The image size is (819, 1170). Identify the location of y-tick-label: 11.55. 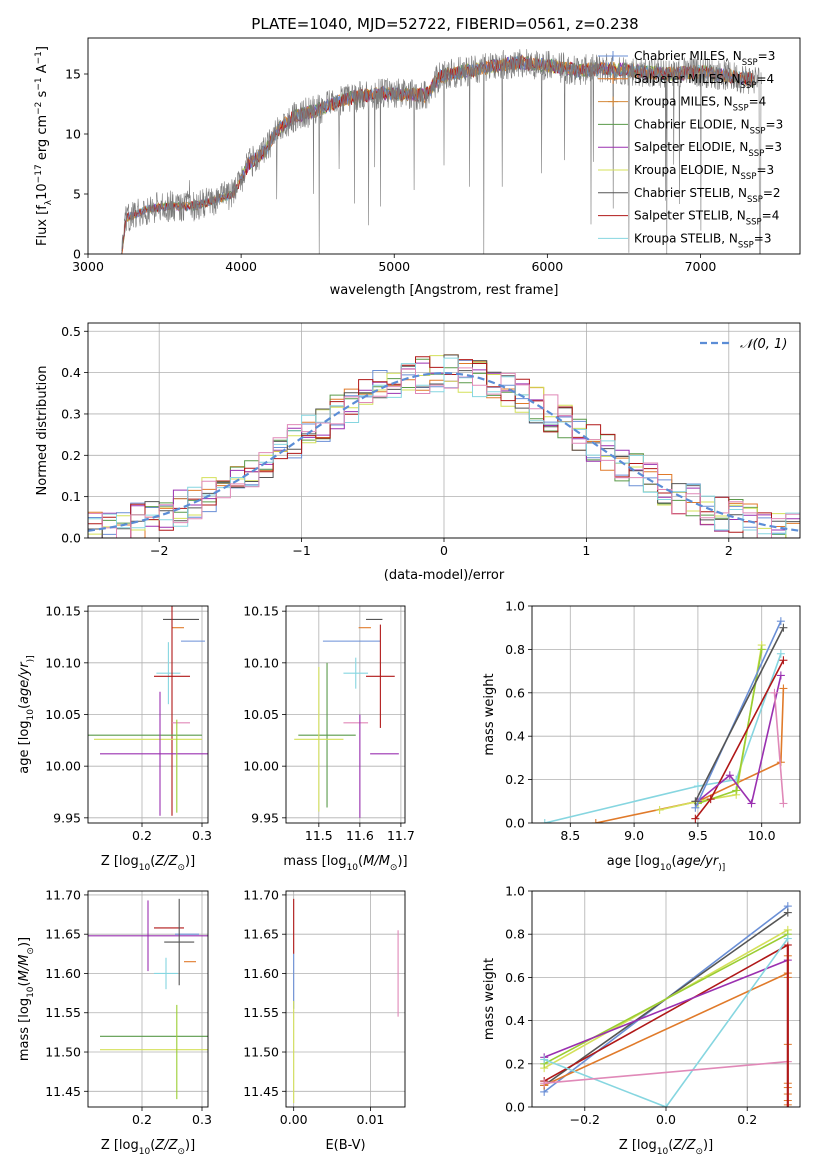
(261, 1012).